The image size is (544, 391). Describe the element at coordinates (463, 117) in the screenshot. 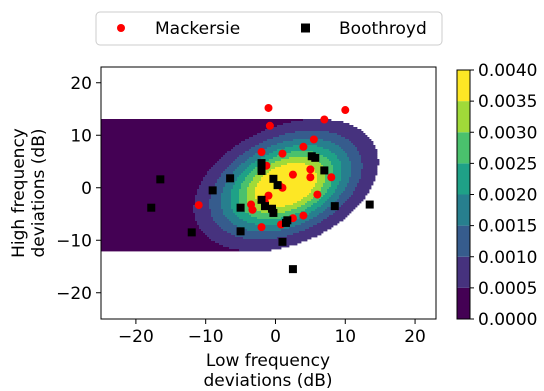

I see `colorbar-segment` at that location.